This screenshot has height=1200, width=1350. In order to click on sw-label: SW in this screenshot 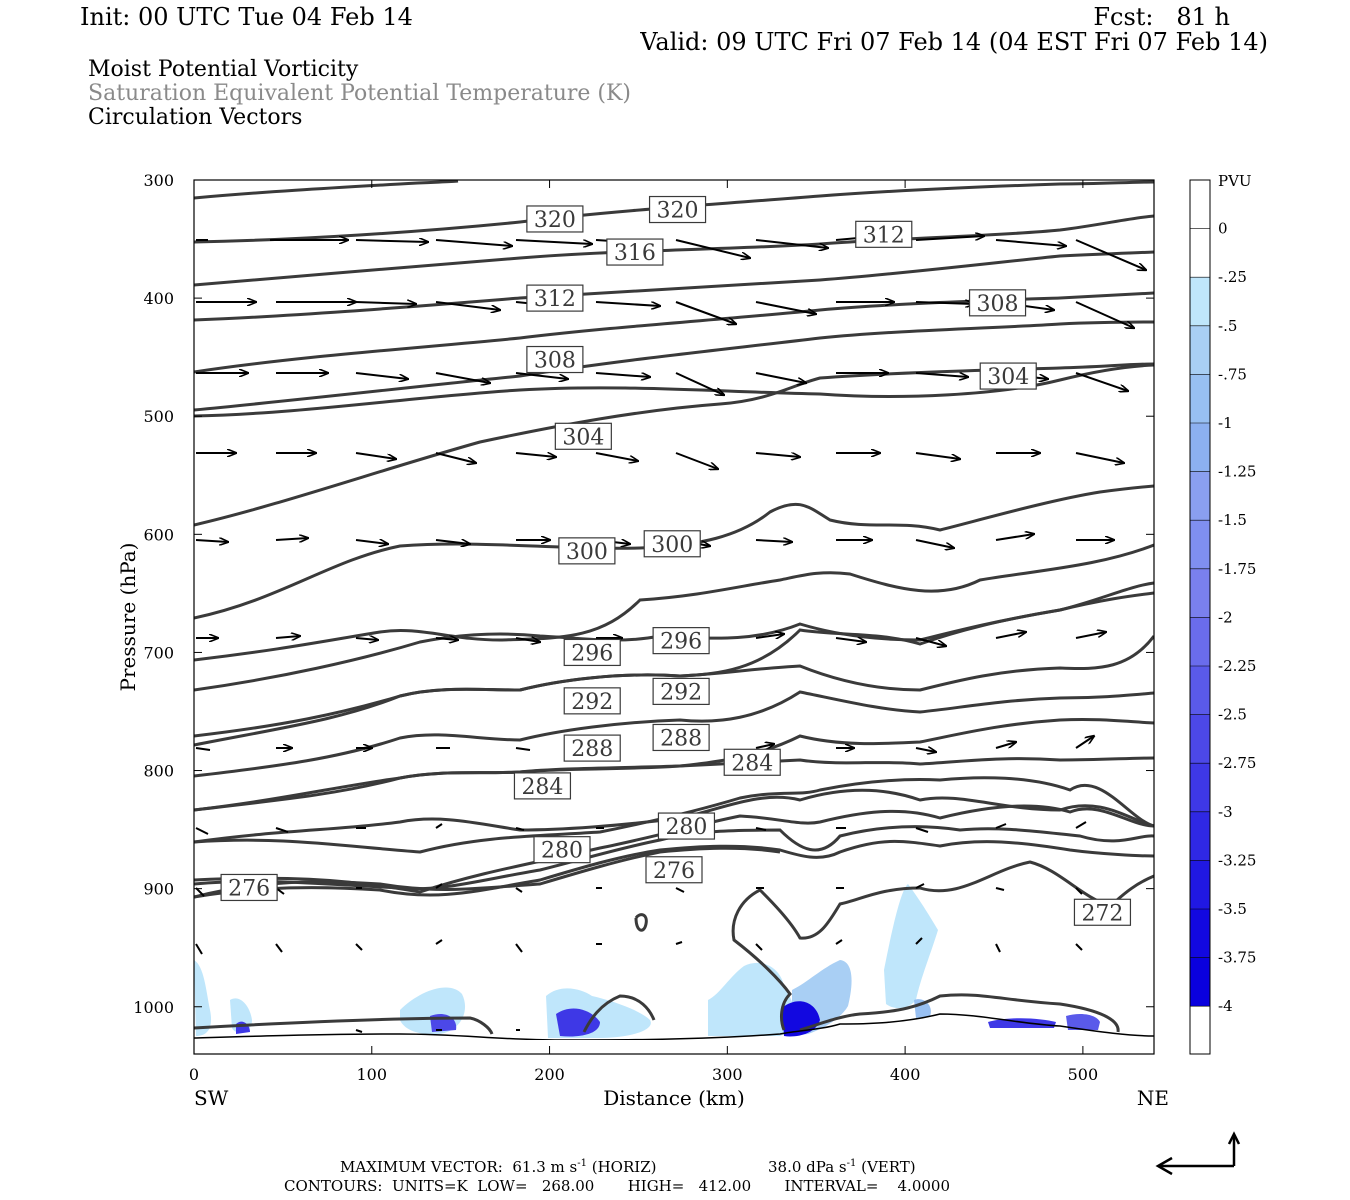, I will do `click(211, 1098)`.